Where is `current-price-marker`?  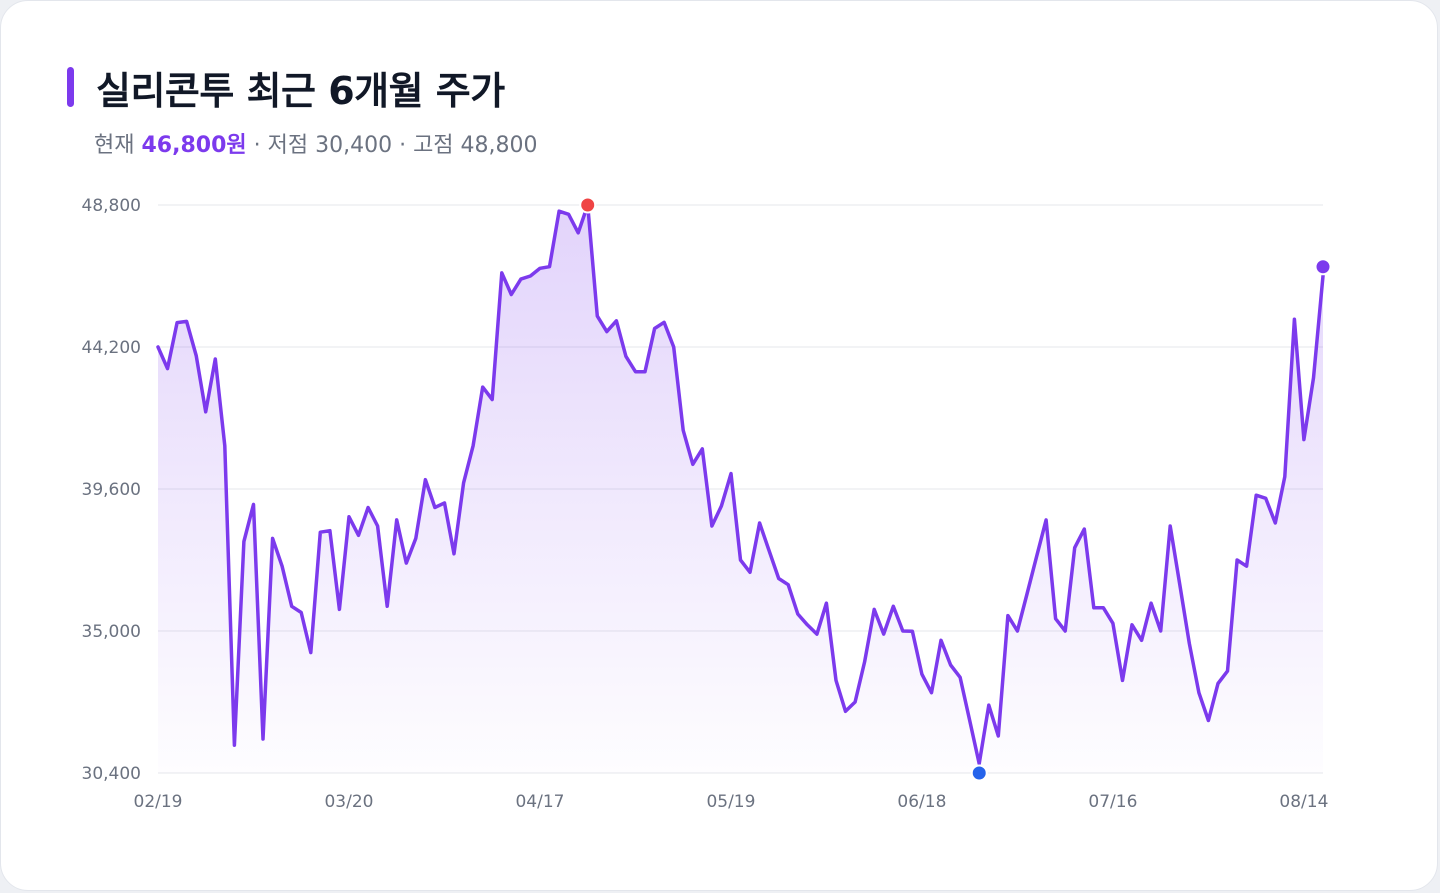 current-price-marker is located at coordinates (1323, 267).